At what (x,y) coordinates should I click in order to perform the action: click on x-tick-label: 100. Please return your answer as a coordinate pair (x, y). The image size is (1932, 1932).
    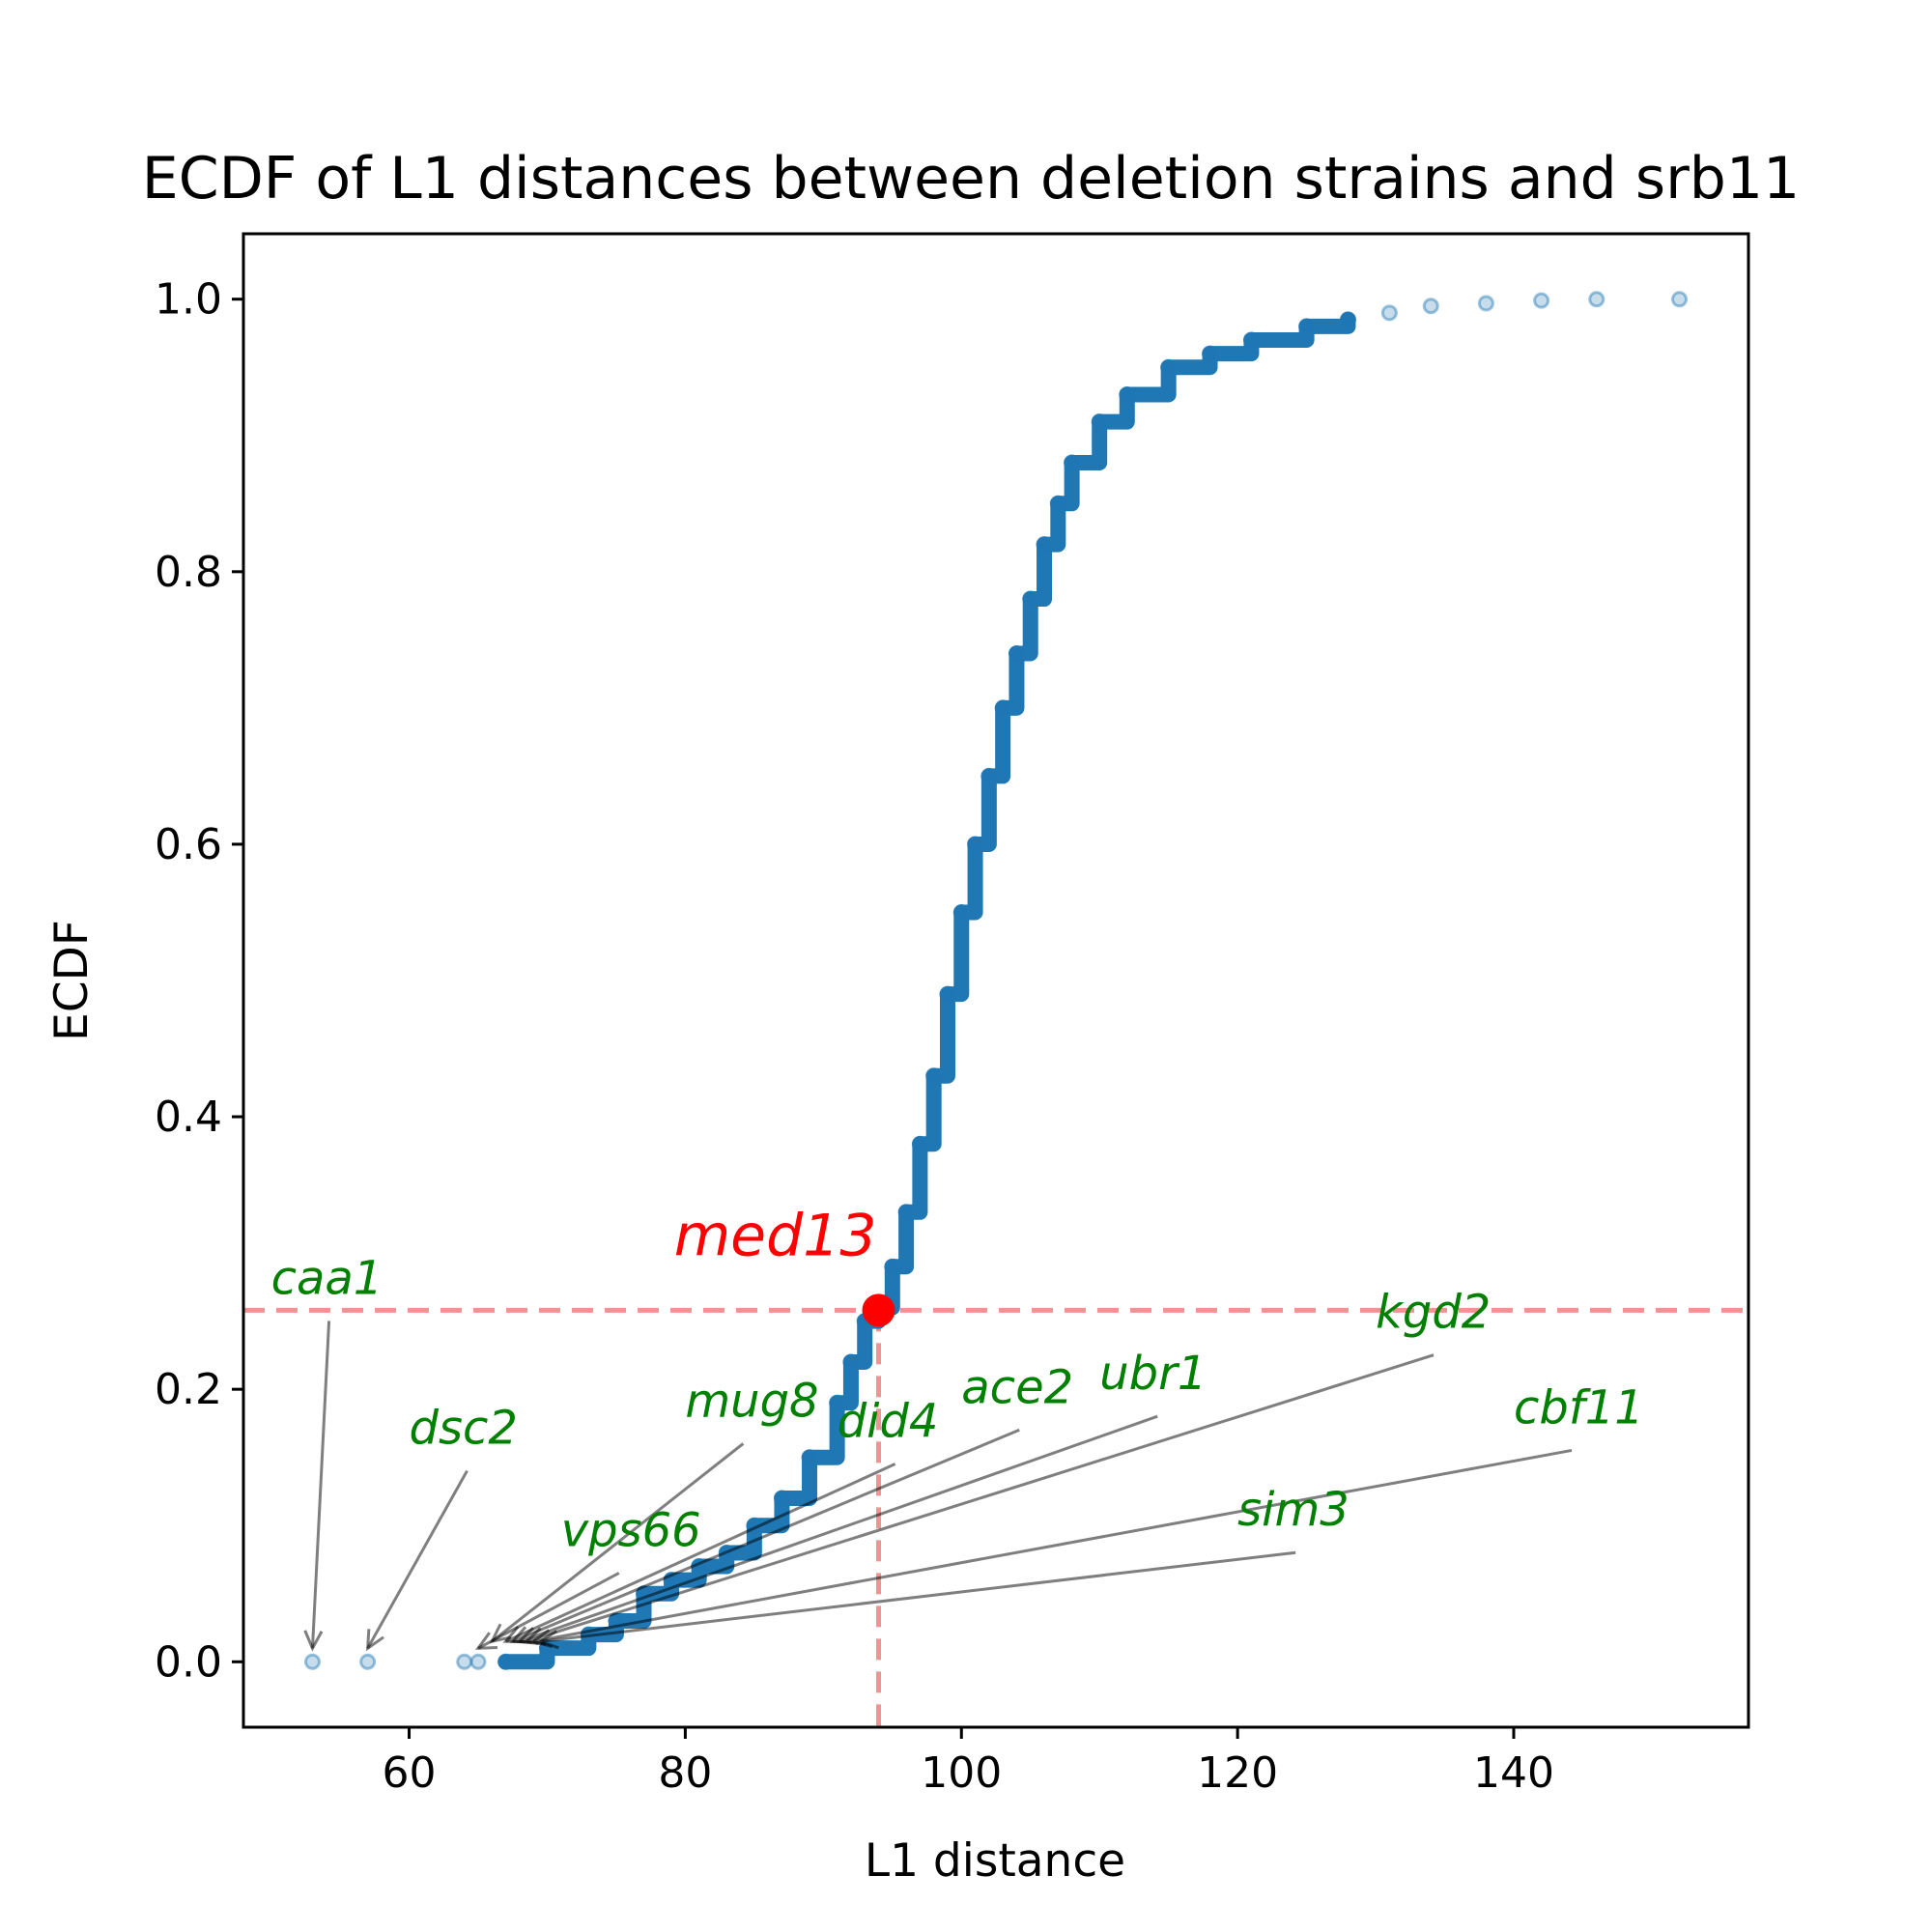
    Looking at the image, I should click on (961, 1773).